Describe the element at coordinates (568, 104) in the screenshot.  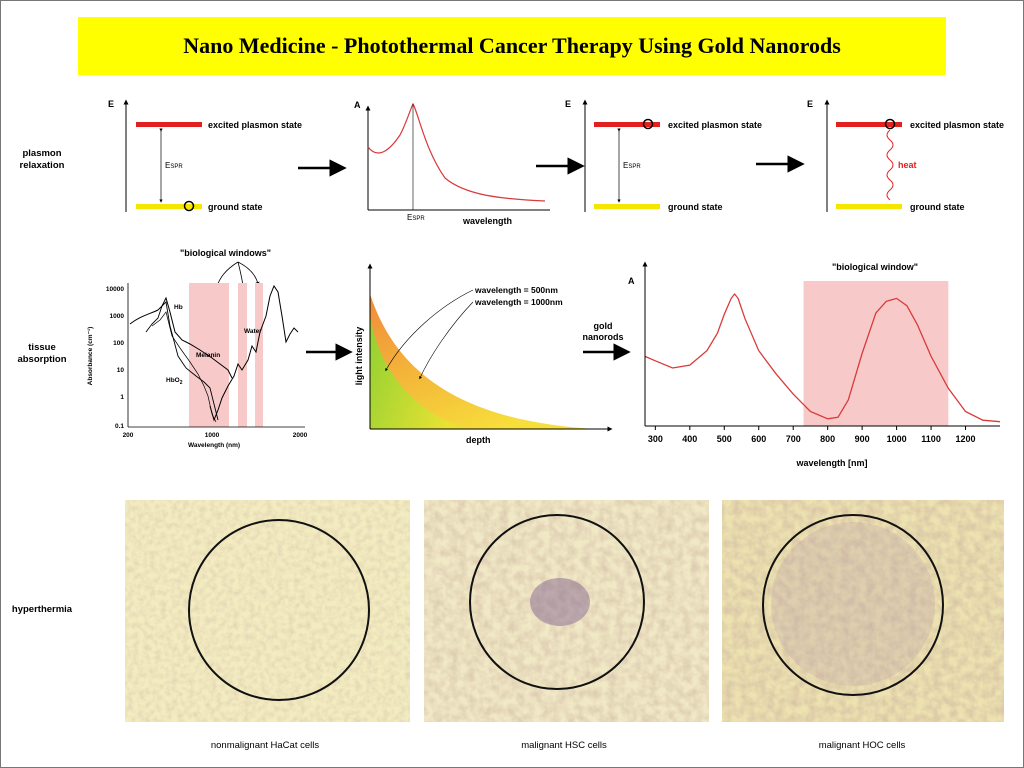
I see `energy-axis-label-2: E` at that location.